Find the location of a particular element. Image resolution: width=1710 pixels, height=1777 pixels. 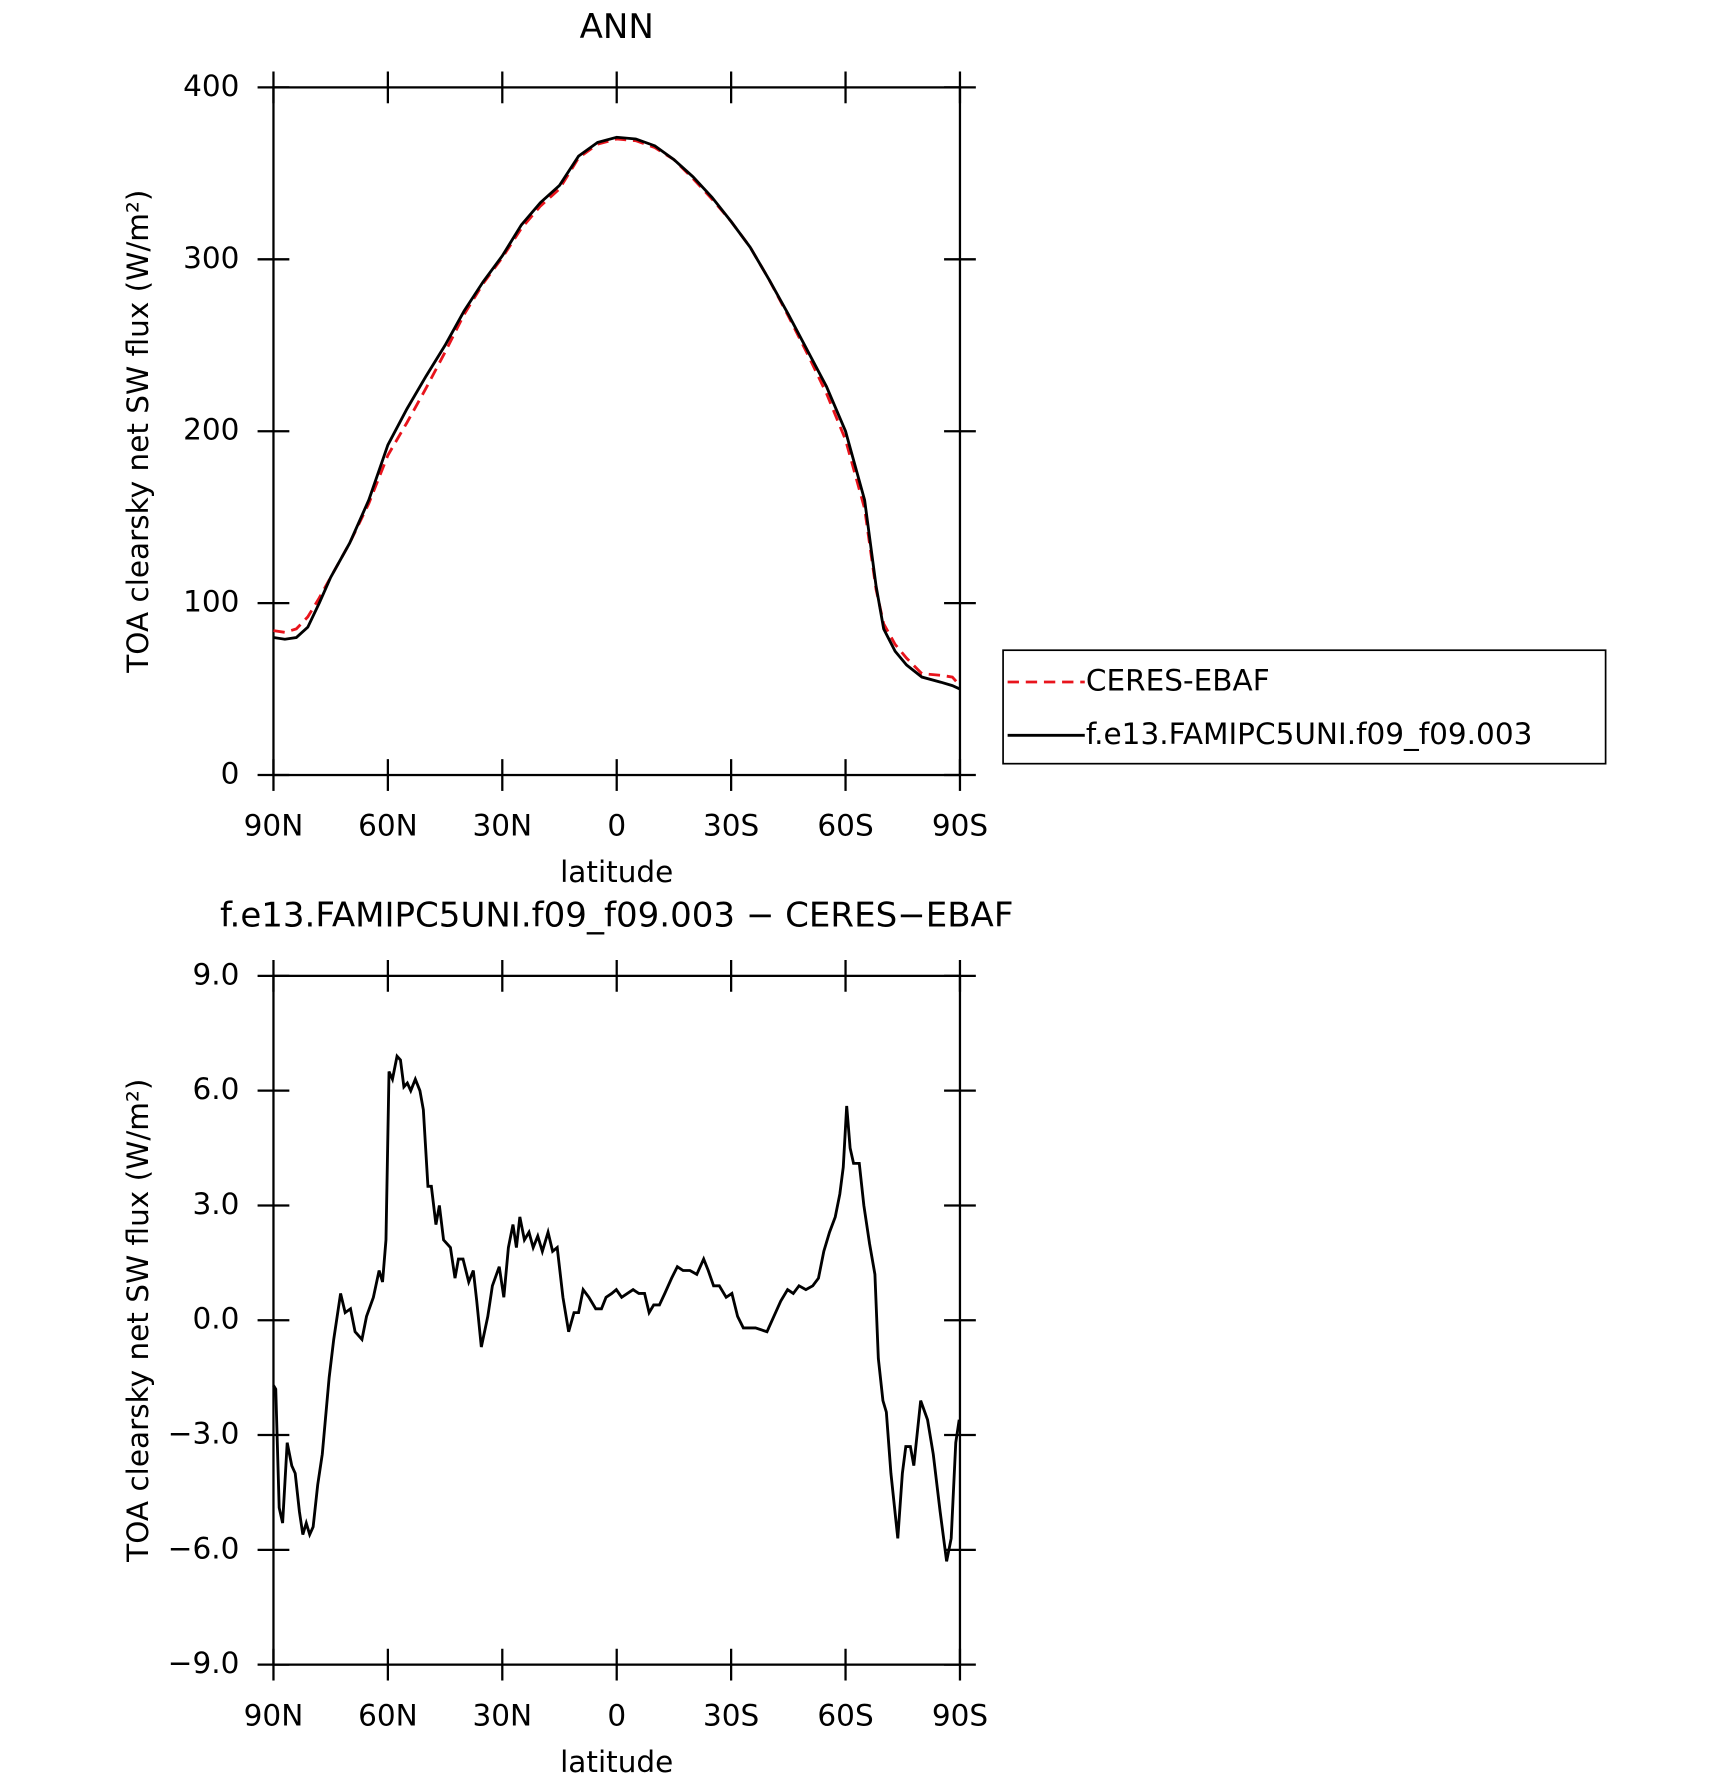

y-tick-label: −3.0 is located at coordinates (204, 1434).